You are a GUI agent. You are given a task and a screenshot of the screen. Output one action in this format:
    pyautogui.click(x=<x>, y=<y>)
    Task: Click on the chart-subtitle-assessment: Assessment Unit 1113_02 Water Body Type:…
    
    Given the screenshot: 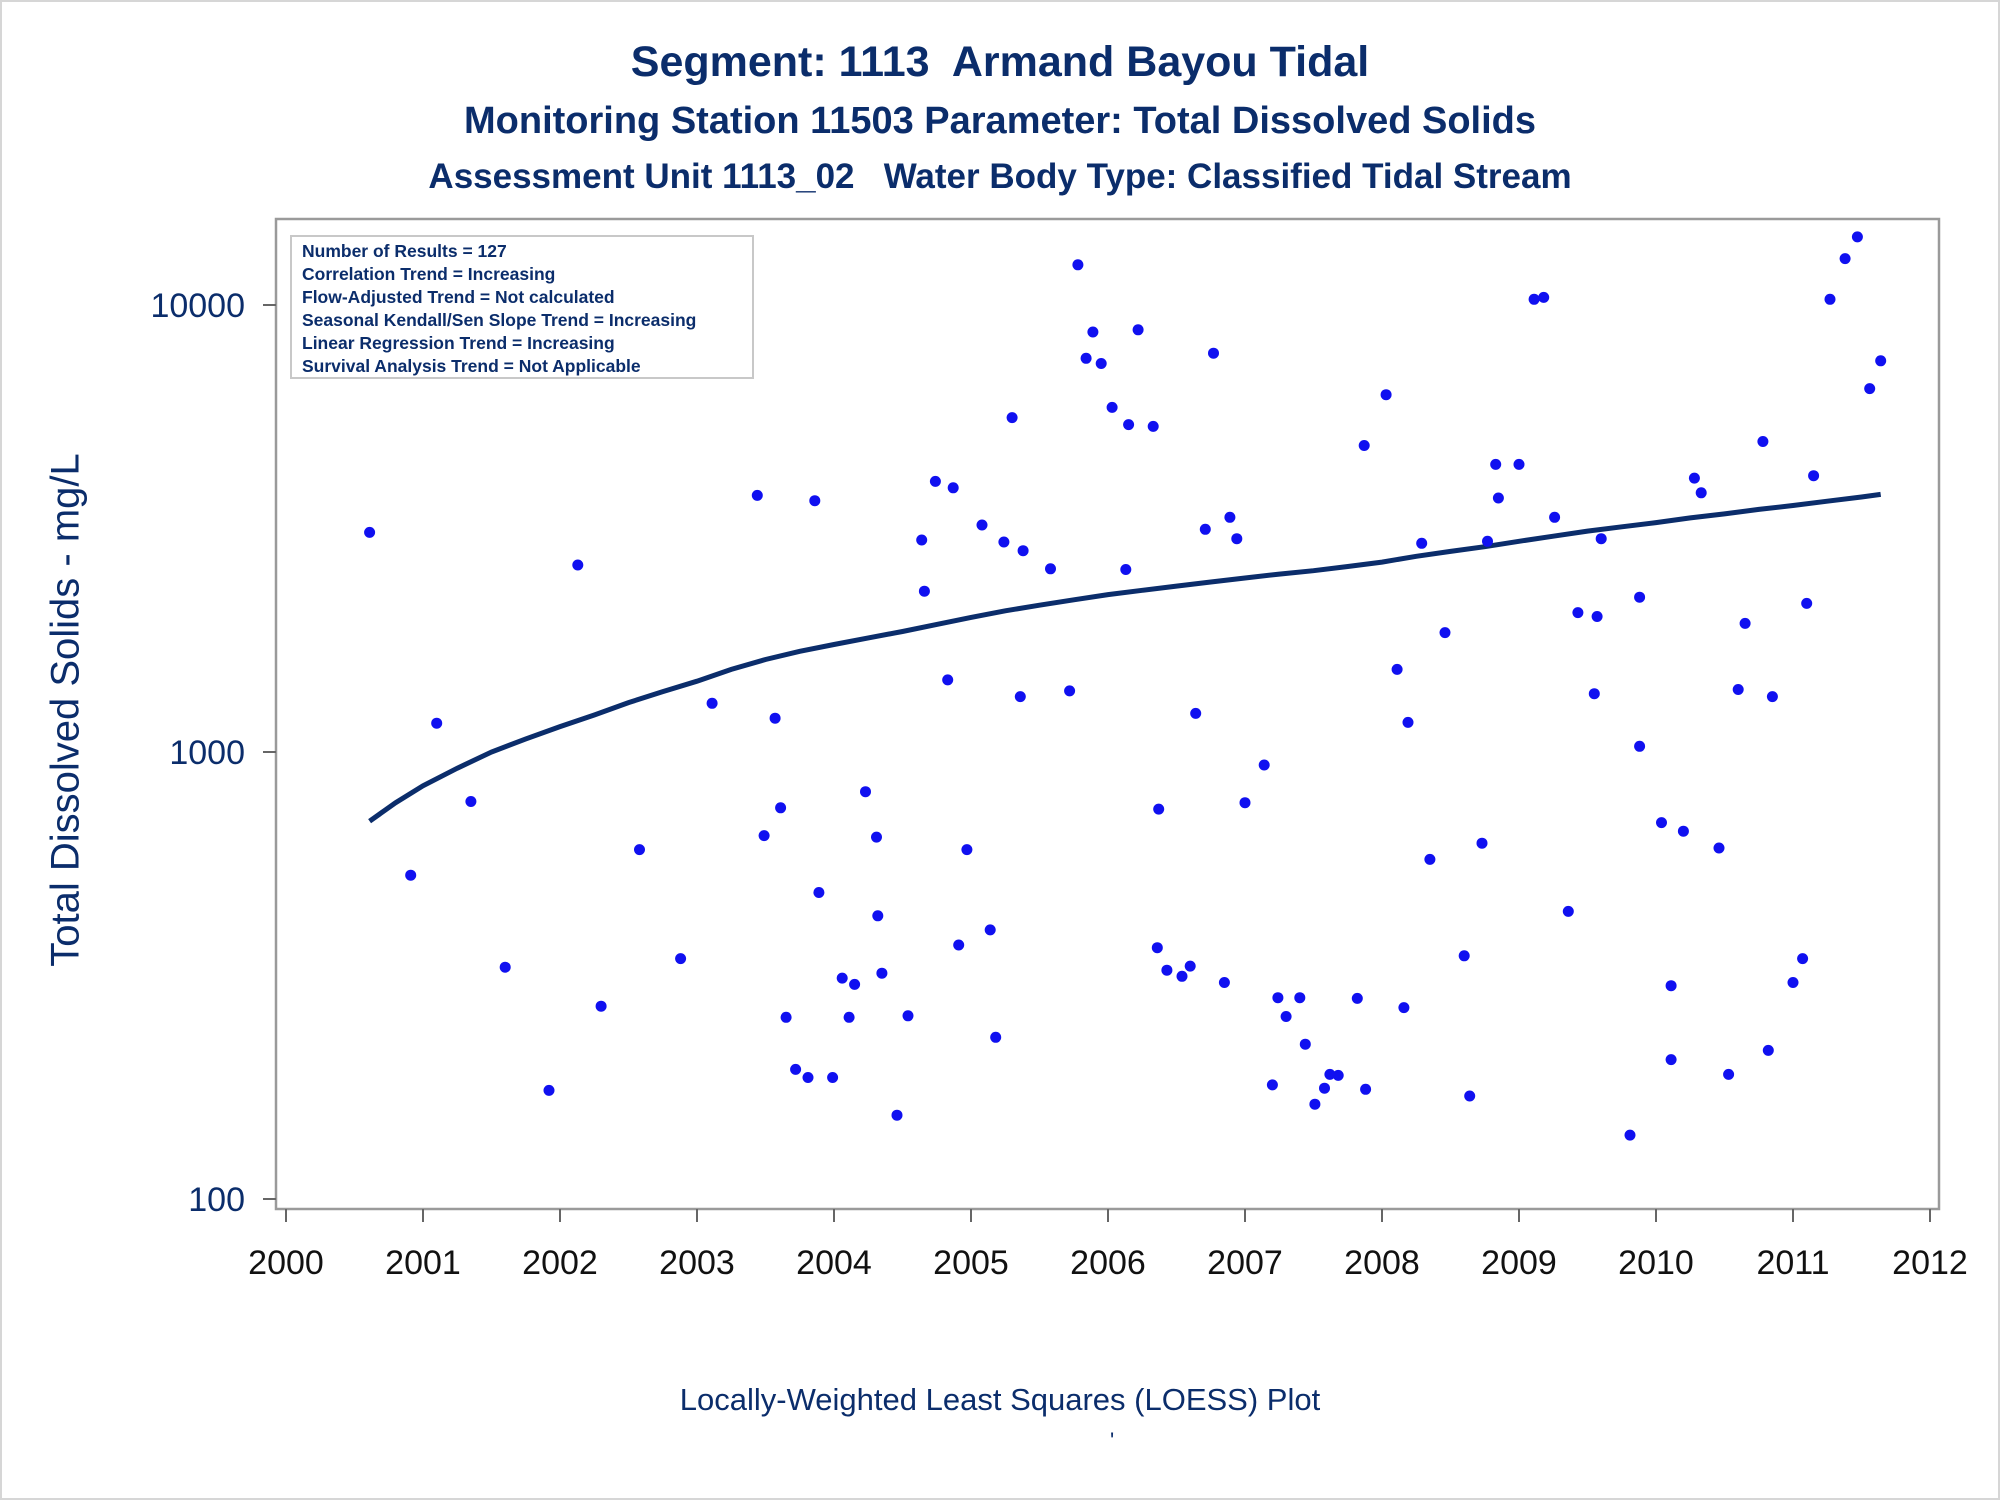 What is the action you would take?
    pyautogui.click(x=1000, y=176)
    